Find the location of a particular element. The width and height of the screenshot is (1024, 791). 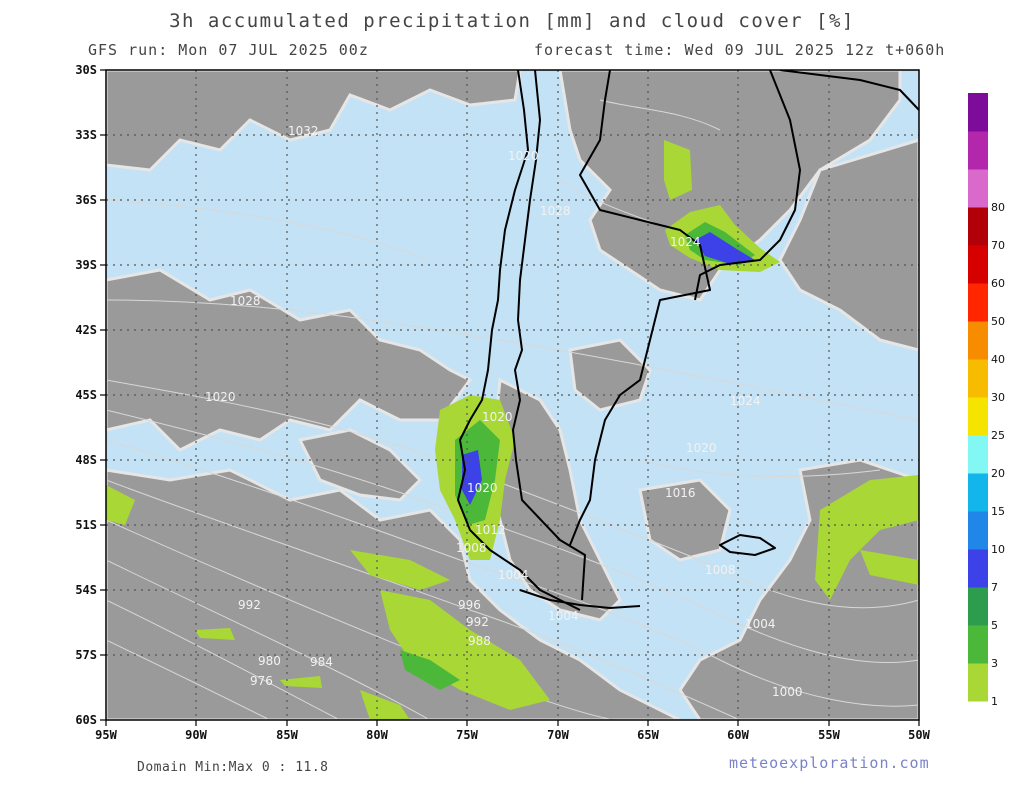

lon-tick-label: 50W is located at coordinates (919, 735).